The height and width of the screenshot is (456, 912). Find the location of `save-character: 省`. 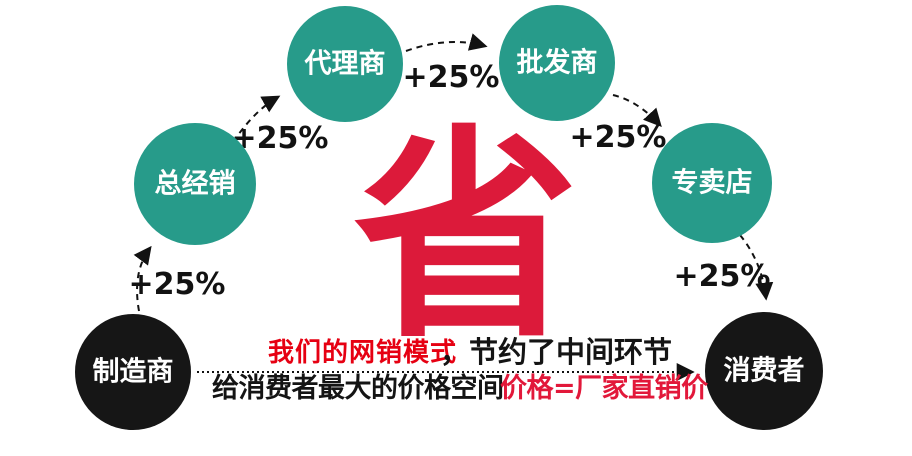

save-character: 省 is located at coordinates (466, 238).